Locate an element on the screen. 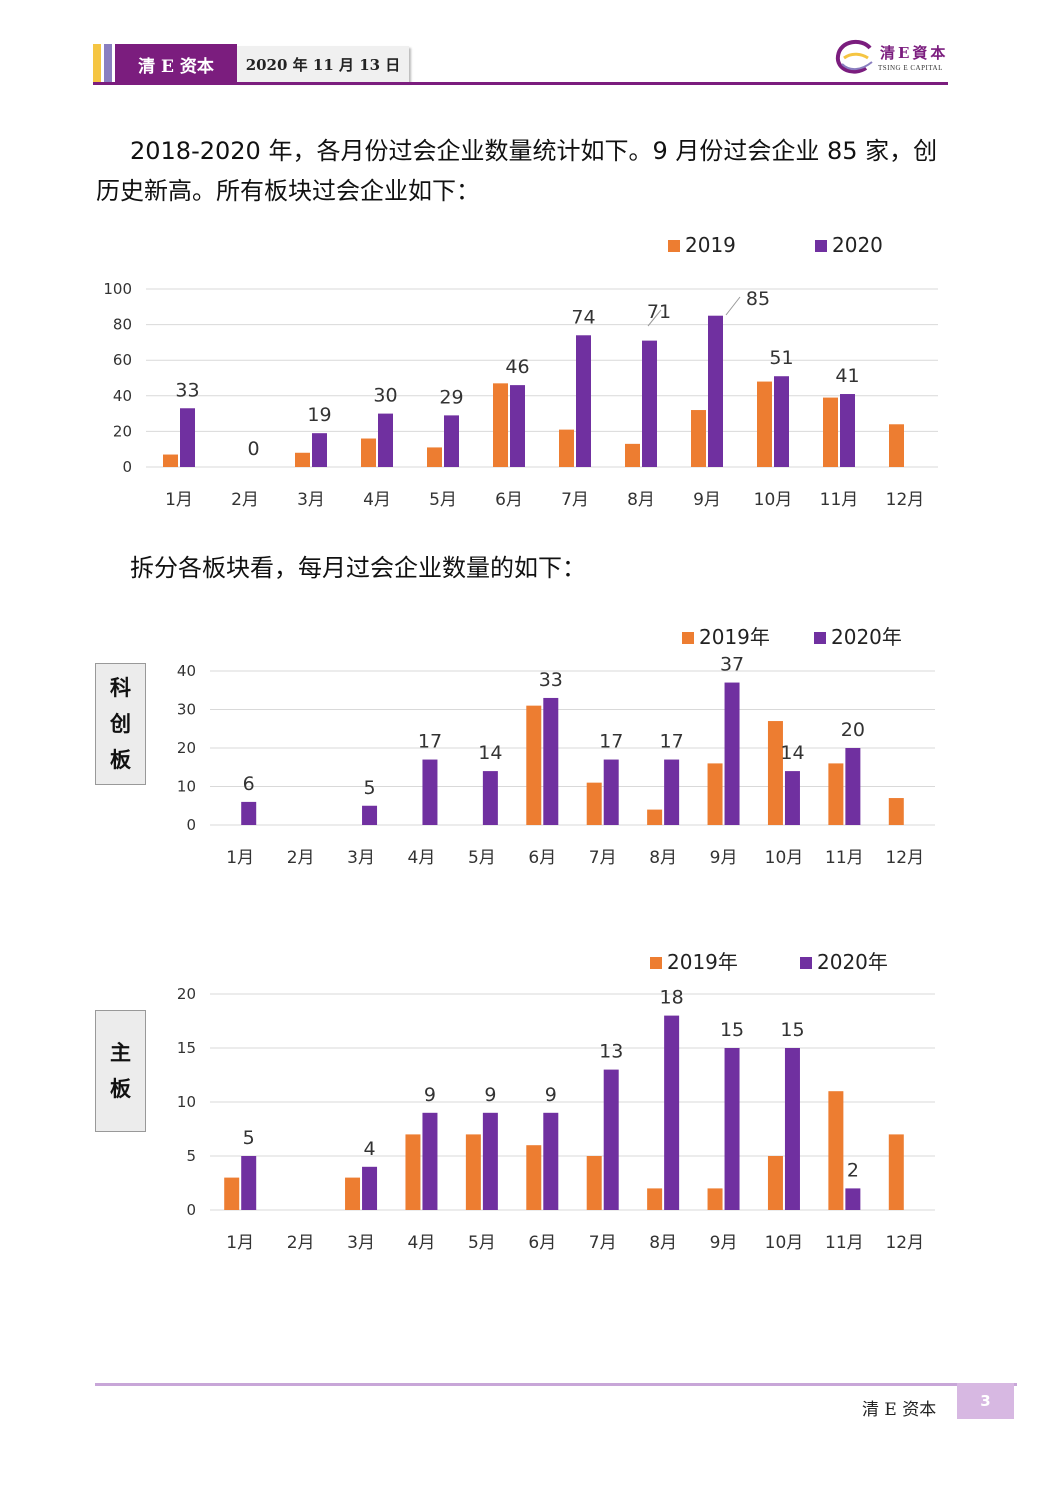  data-label: 20 is located at coordinates (853, 730).